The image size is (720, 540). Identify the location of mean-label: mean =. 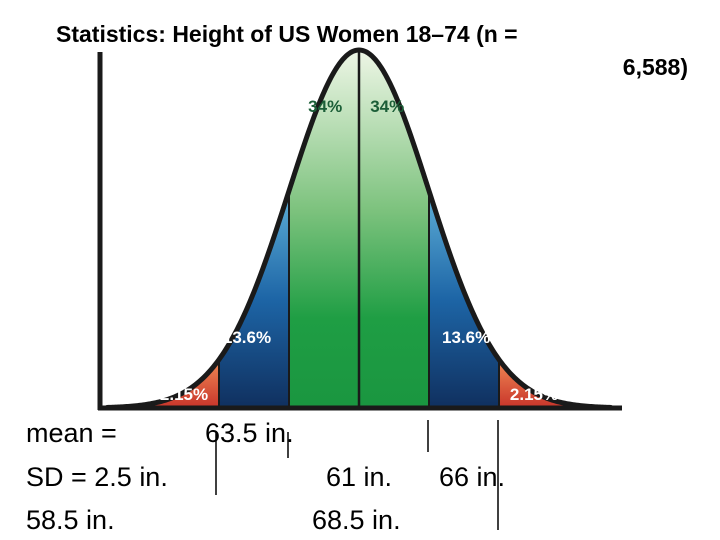
(71, 433).